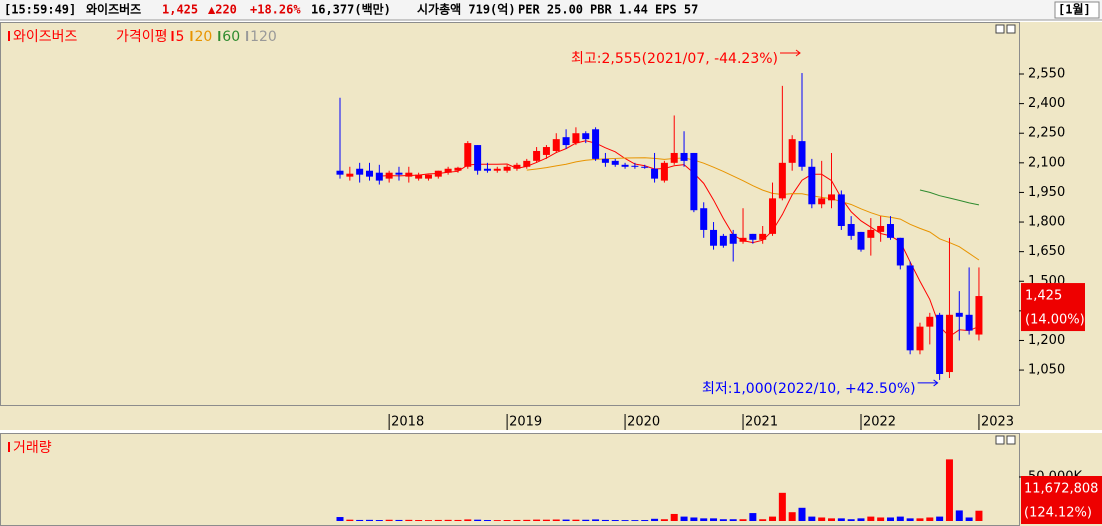  I want to click on period-button, so click(1077, 10).